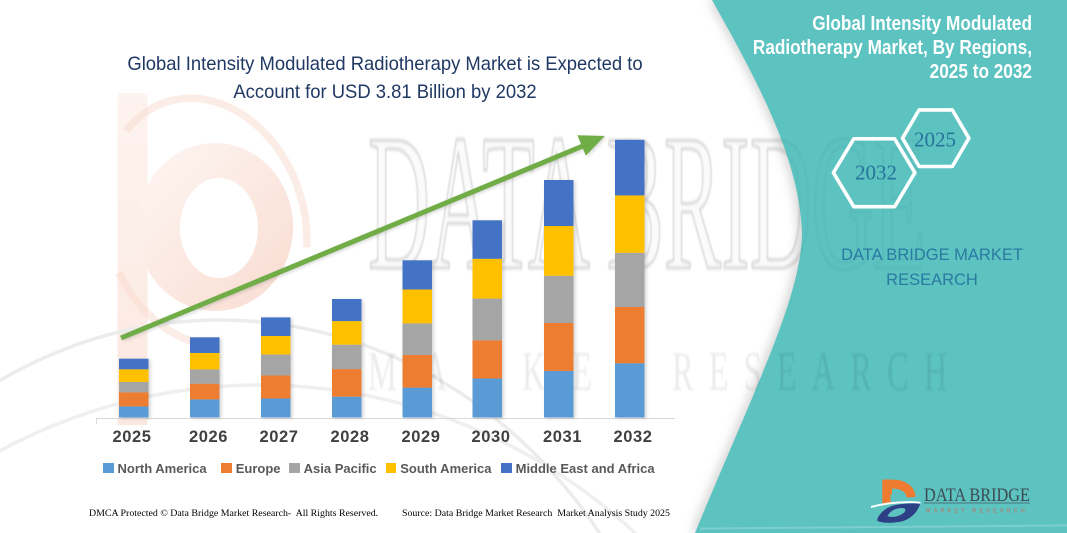 The image size is (1067, 533). I want to click on svg-text: 2032, so click(876, 173).